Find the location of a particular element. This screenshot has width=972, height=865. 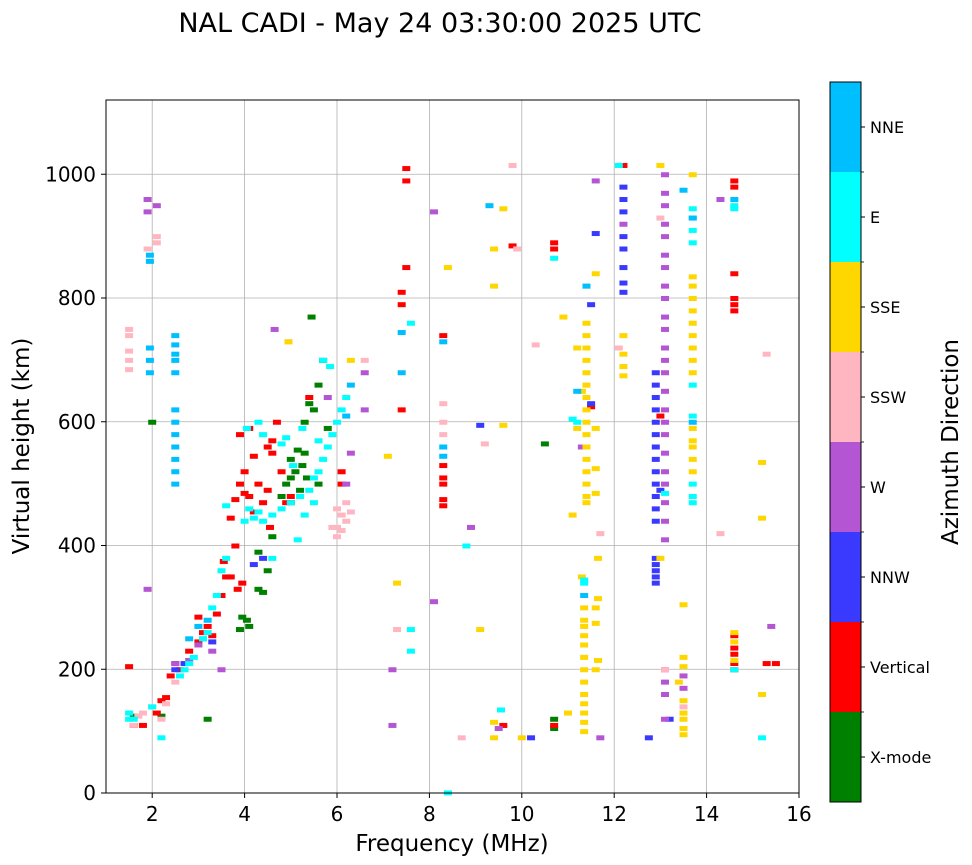

colorbar-segment-ssw is located at coordinates (845, 397).